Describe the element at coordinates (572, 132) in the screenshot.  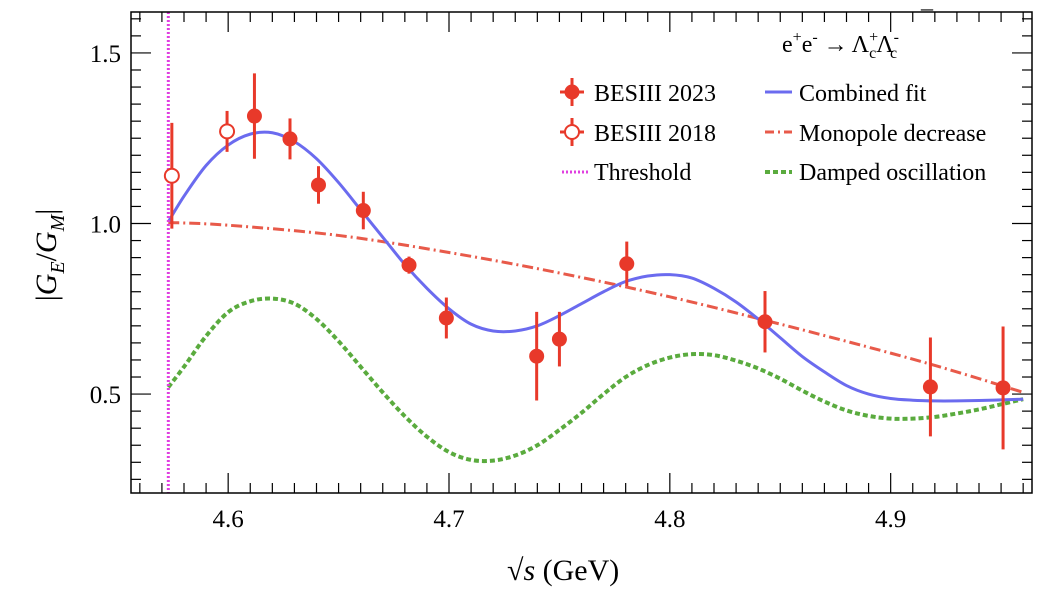
I see `legend-marker-besiii2018` at that location.